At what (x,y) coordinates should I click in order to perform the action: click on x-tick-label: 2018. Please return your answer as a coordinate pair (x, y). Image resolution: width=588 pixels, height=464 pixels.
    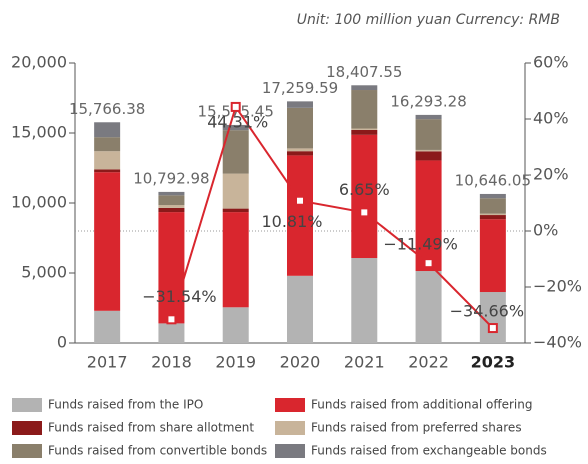
    Looking at the image, I should click on (171, 362).